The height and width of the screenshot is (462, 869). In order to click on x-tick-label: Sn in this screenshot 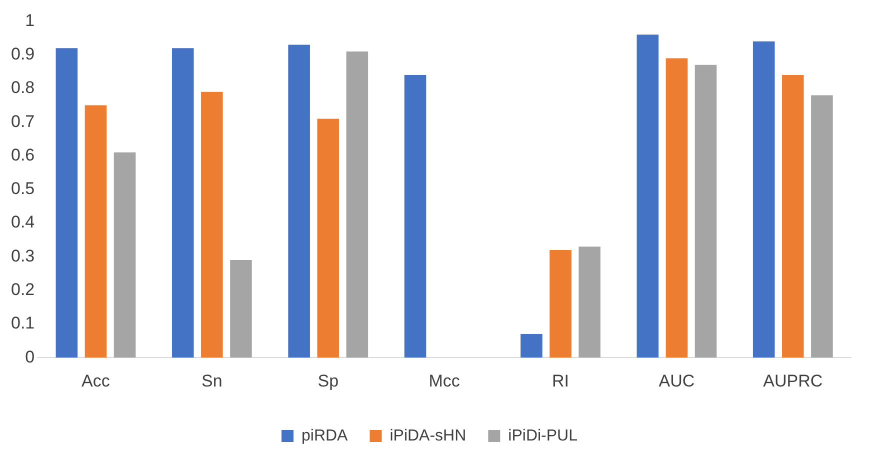, I will do `click(212, 380)`.